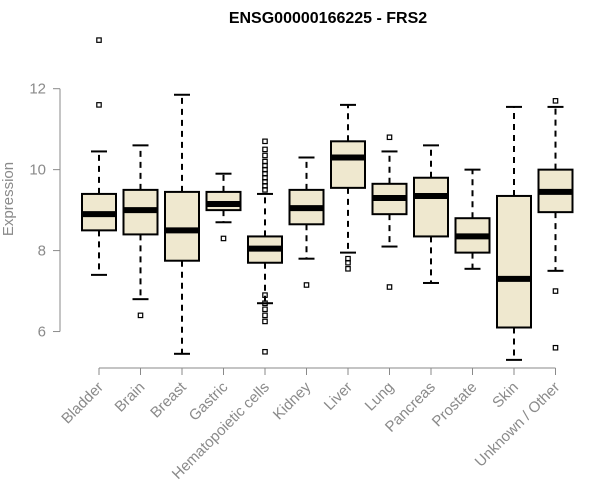 This screenshot has width=600, height=500. Describe the element at coordinates (292, 400) in the screenshot. I see `x-tick-label: Kidney` at that location.